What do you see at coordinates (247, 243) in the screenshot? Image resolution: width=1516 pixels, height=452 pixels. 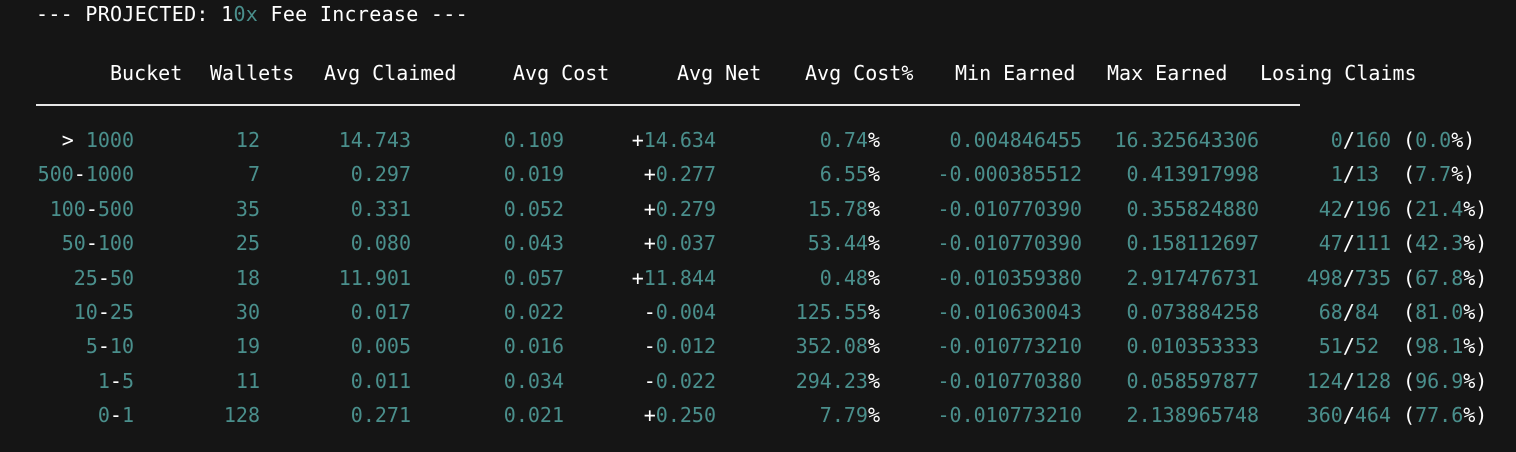 I see `cell-wallets: 25` at bounding box center [247, 243].